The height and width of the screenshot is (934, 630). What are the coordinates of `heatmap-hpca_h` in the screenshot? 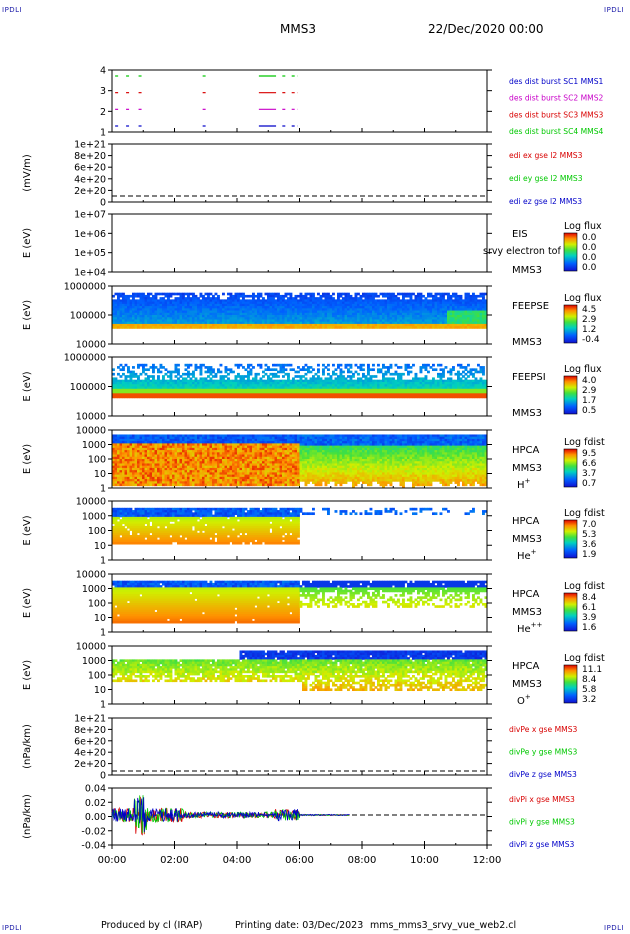 It's located at (299, 459).